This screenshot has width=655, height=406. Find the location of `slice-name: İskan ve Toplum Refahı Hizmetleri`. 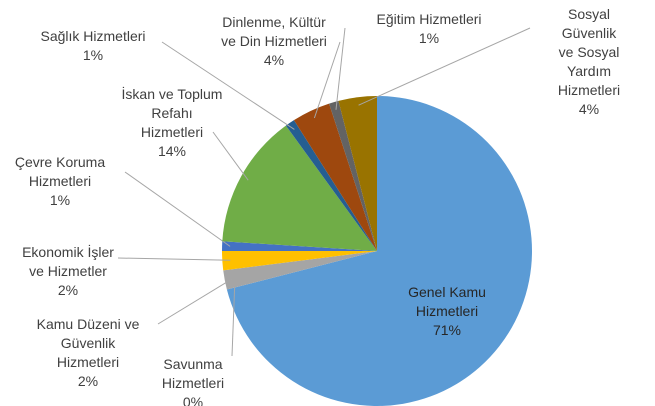

slice-name: İskan ve Toplum Refahı Hizmetleri is located at coordinates (172, 113).